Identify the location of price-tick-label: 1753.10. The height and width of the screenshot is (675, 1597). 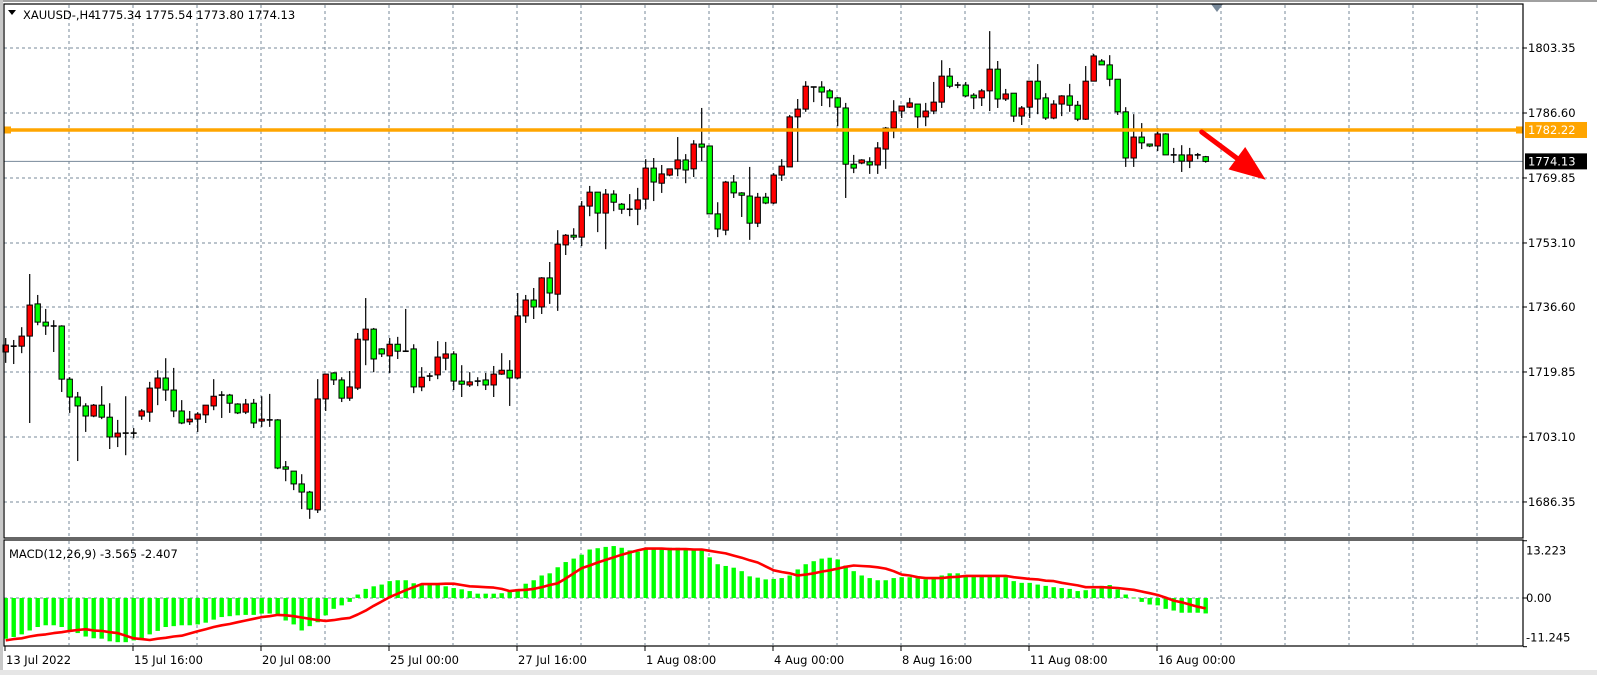
(1552, 243).